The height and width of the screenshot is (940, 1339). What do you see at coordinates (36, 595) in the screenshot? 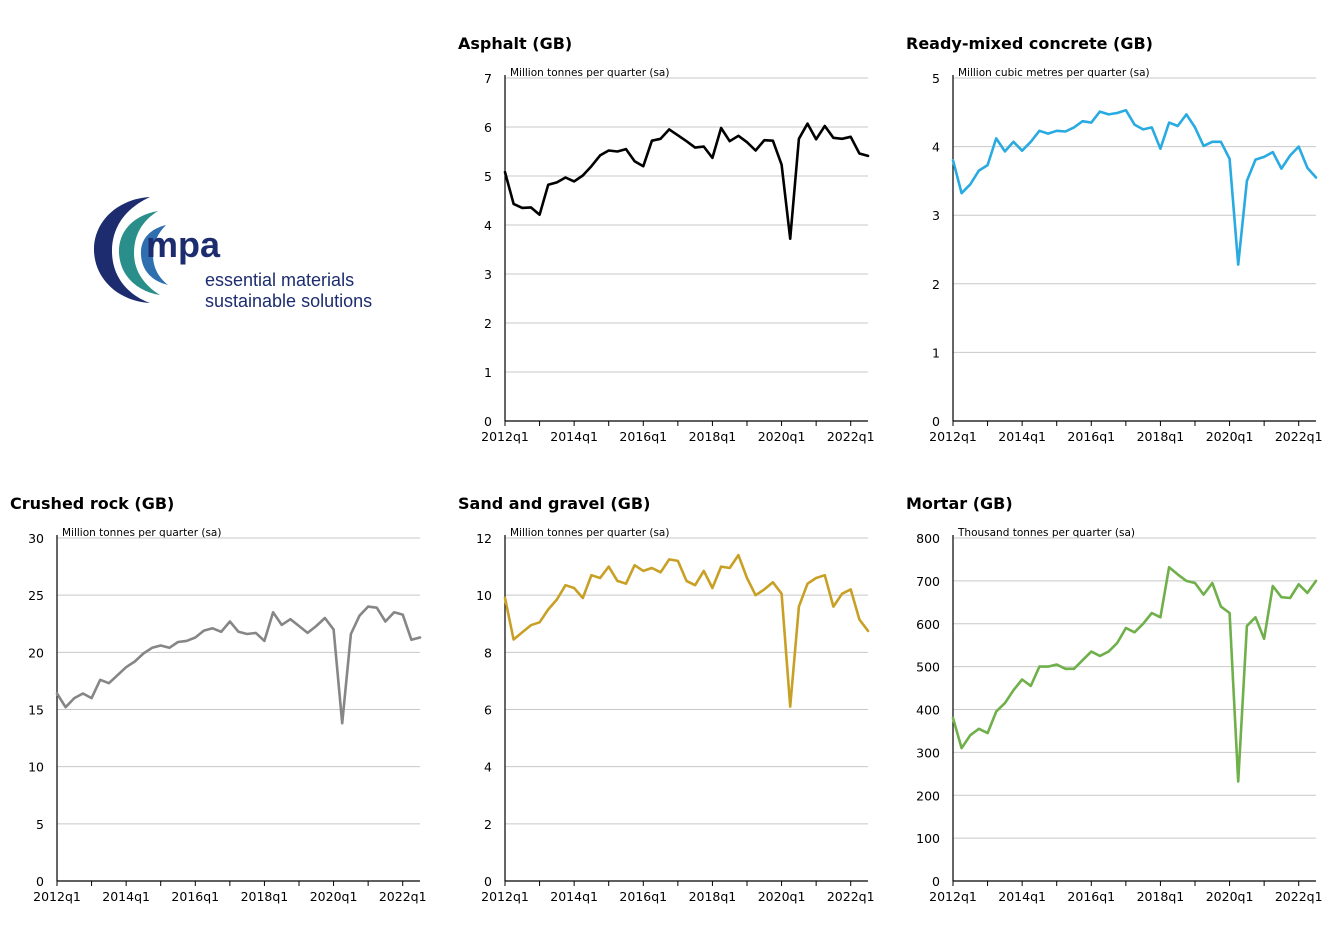
I see `y-tick-label: 25` at bounding box center [36, 595].